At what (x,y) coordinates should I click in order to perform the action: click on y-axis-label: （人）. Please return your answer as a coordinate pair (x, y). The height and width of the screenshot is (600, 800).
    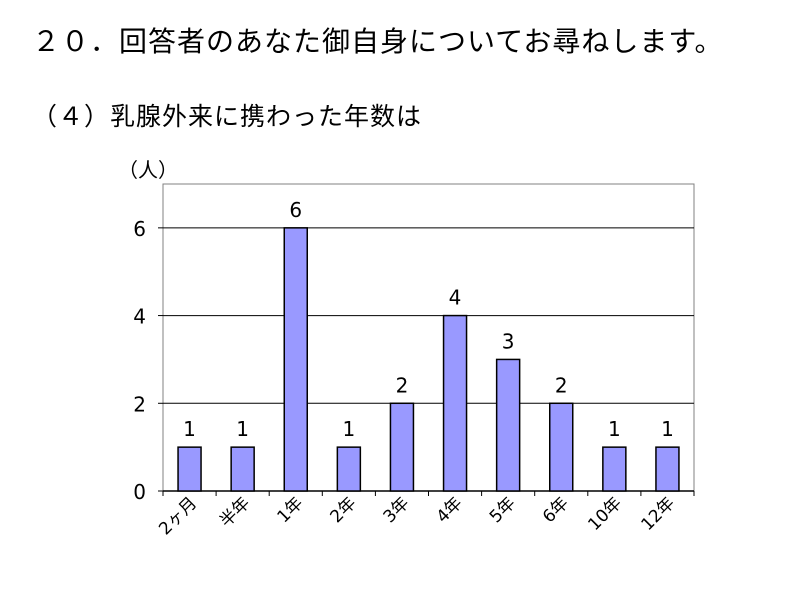
    Looking at the image, I should click on (148, 170).